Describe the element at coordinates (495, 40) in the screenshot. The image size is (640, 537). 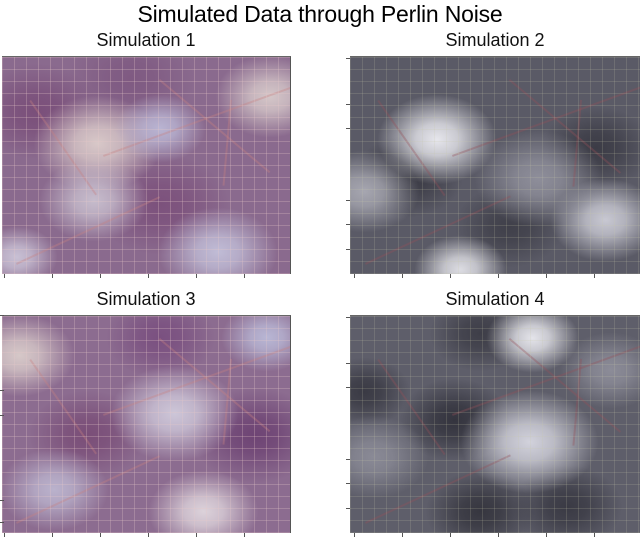
I see `panel-title-2: Simulation 2` at that location.